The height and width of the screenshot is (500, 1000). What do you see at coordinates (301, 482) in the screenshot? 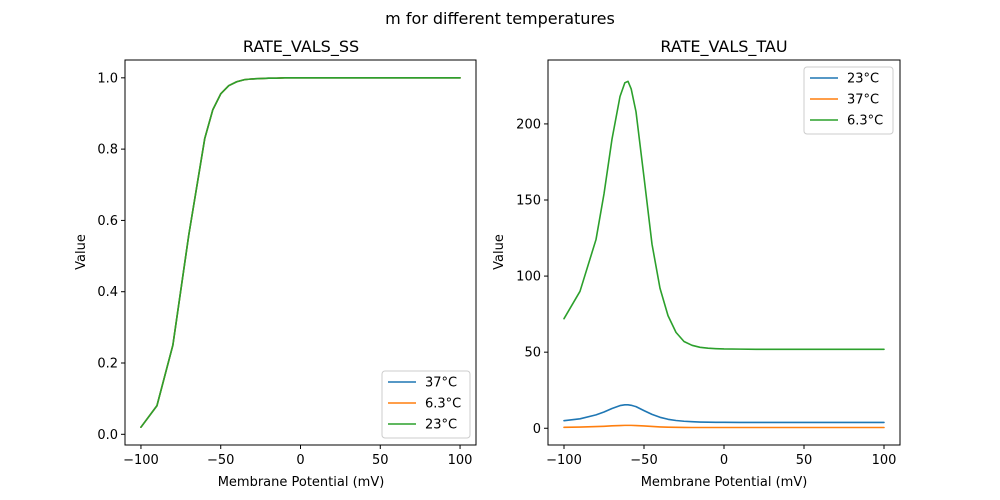
I see `x-axis-label-left: Membrane Potential (mV)` at bounding box center [301, 482].